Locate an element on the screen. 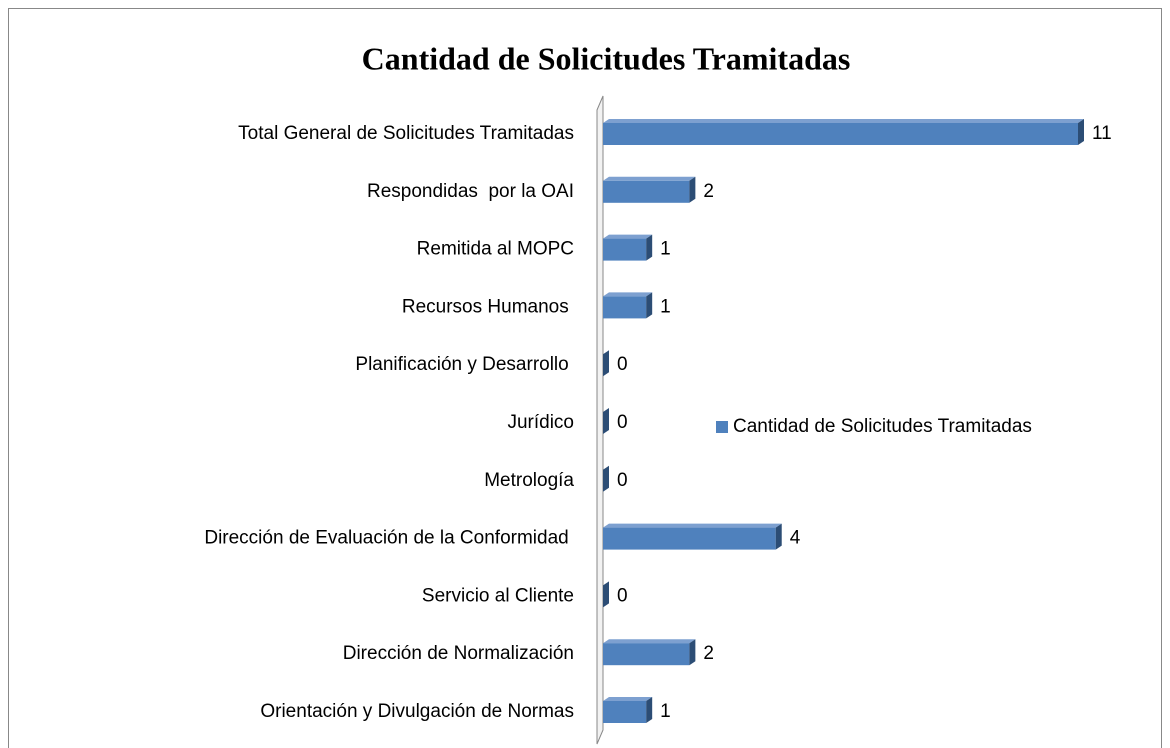  category-label: Remitida al MOPC is located at coordinates (495, 249).